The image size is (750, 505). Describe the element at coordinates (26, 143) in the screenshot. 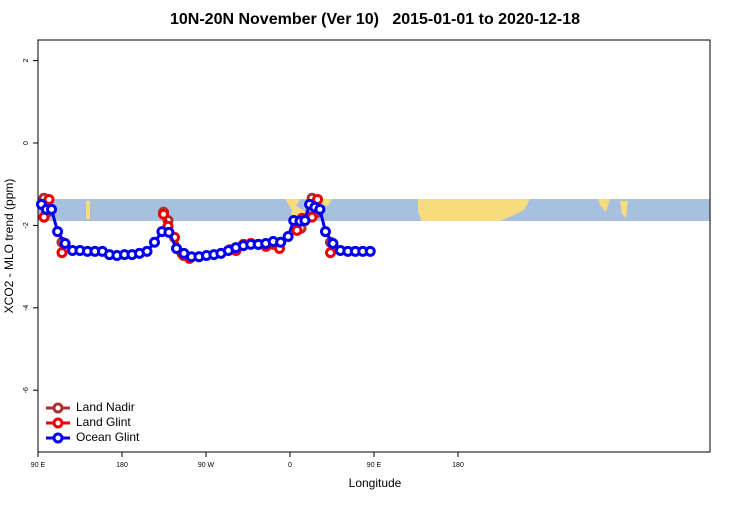

I see `y-tick-label: 0` at that location.